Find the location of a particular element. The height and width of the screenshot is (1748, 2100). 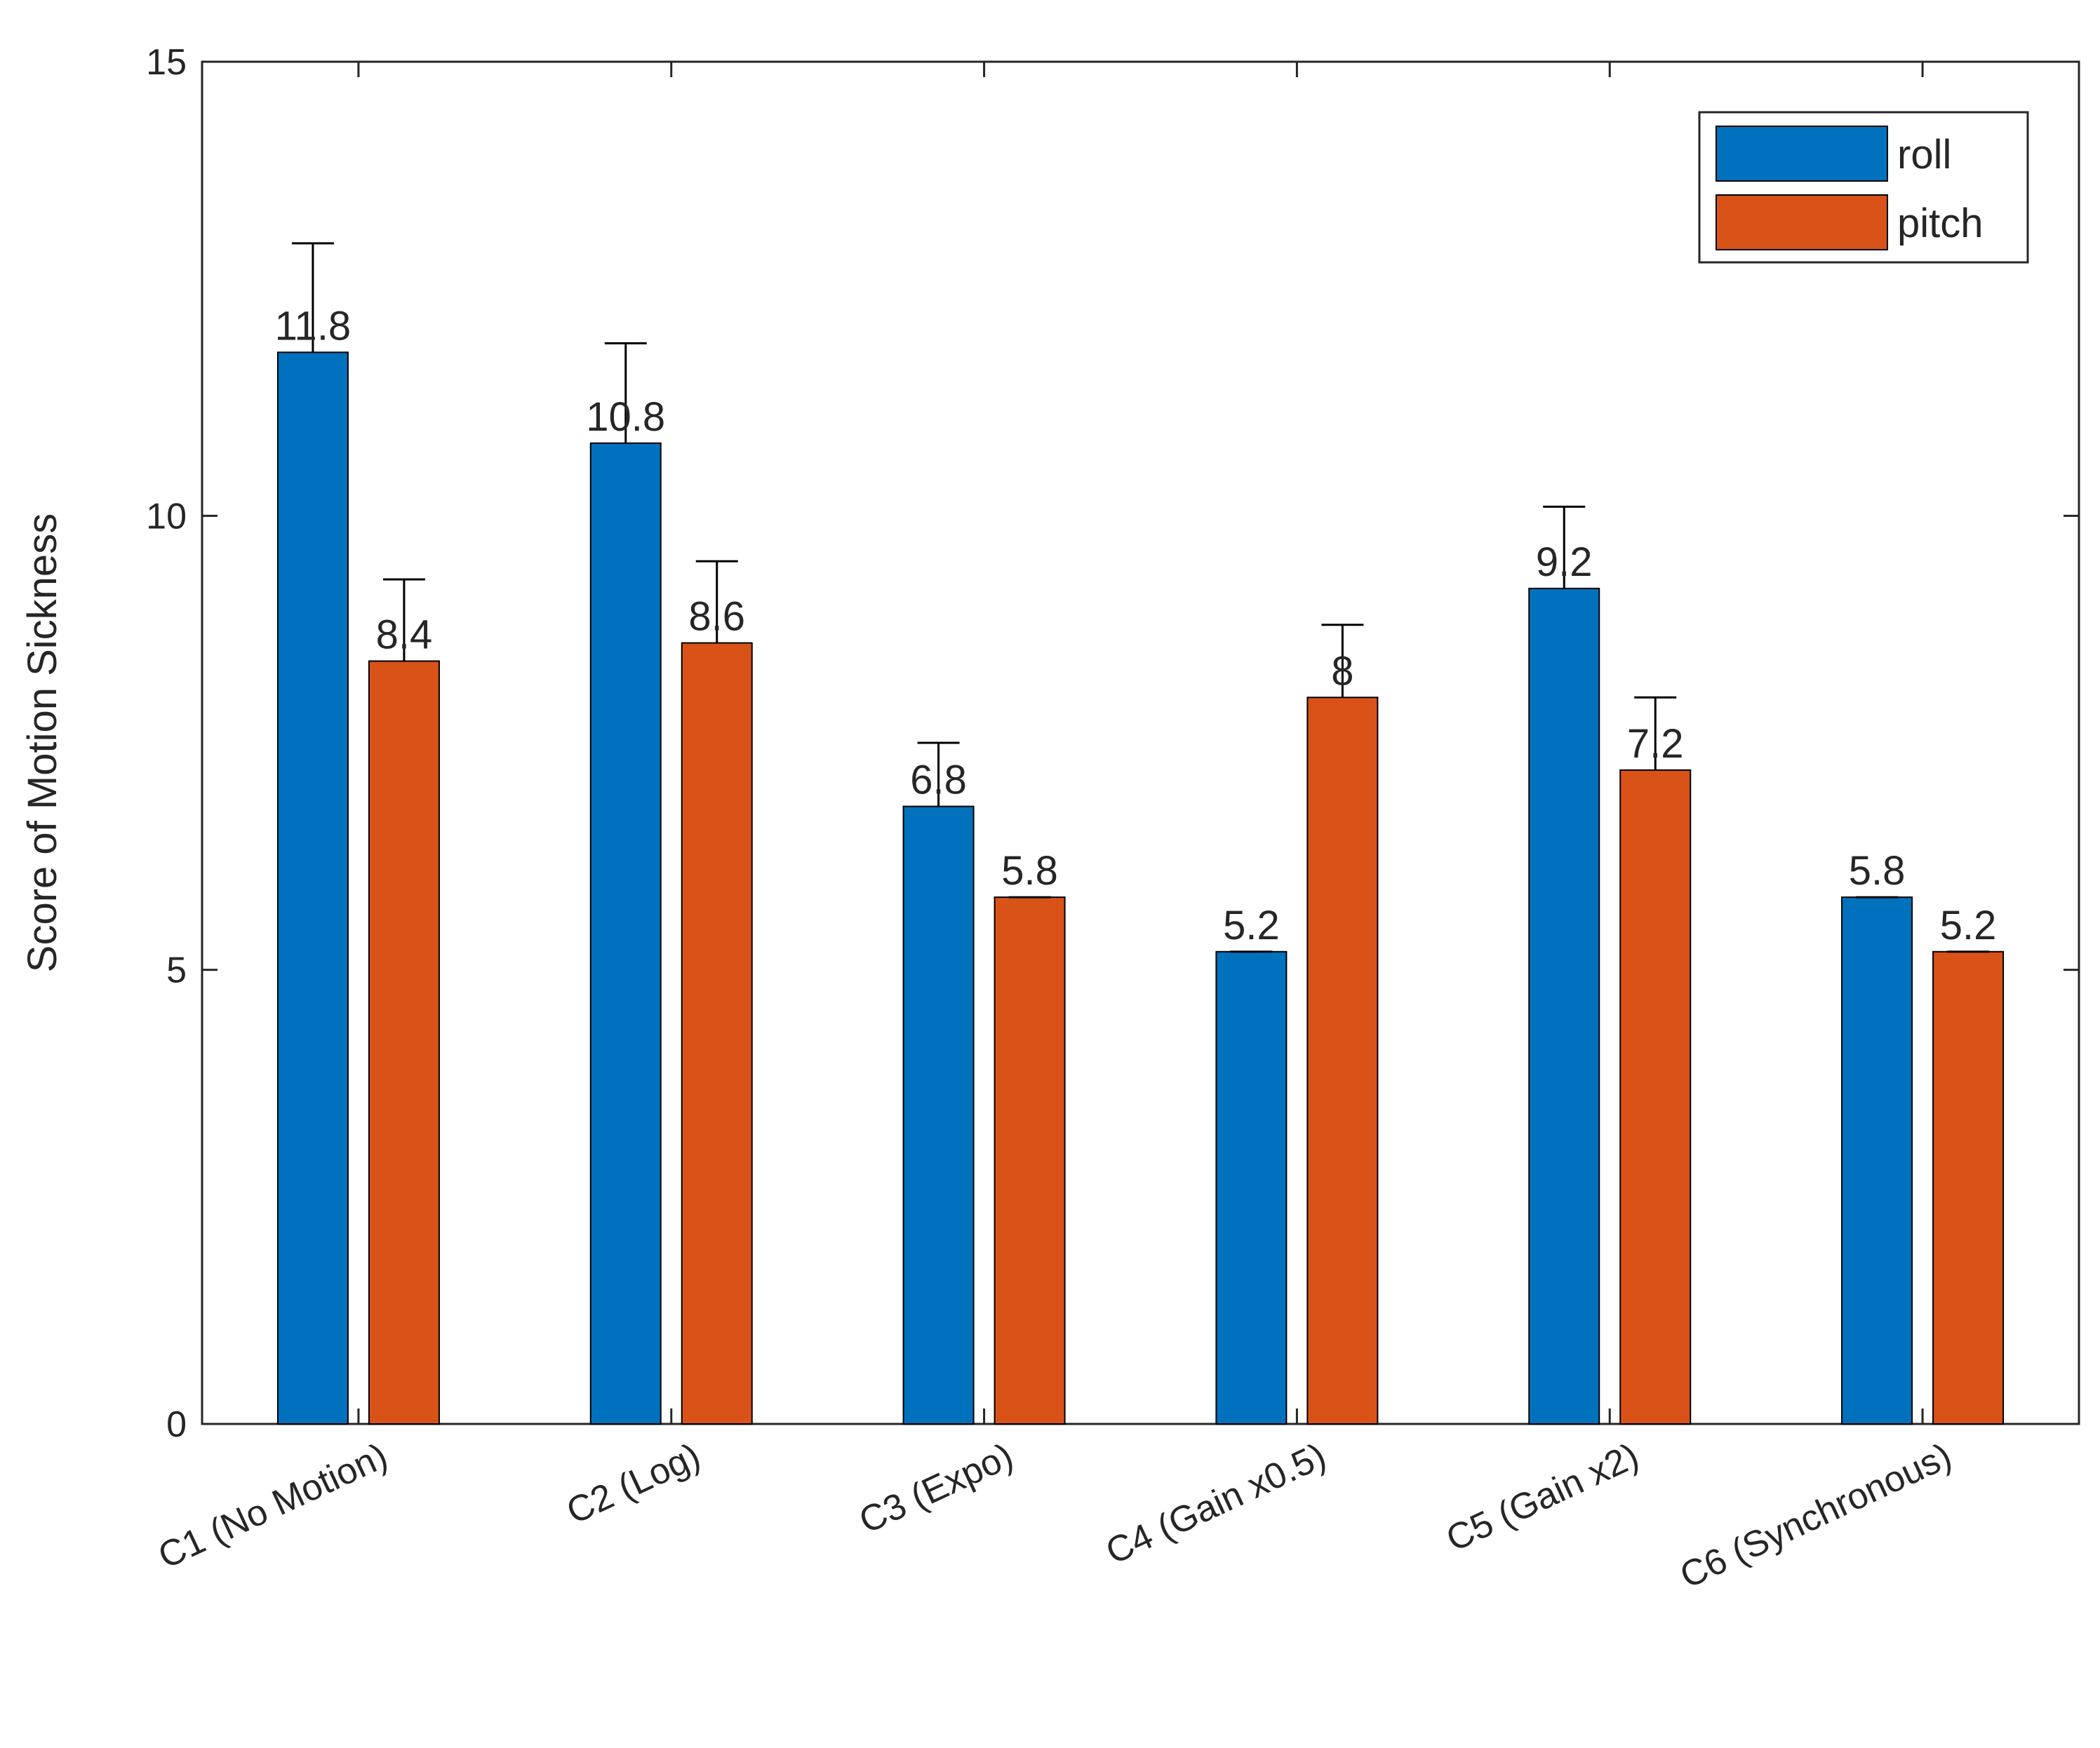

data-label-pitch: 8.6 is located at coordinates (716, 617).